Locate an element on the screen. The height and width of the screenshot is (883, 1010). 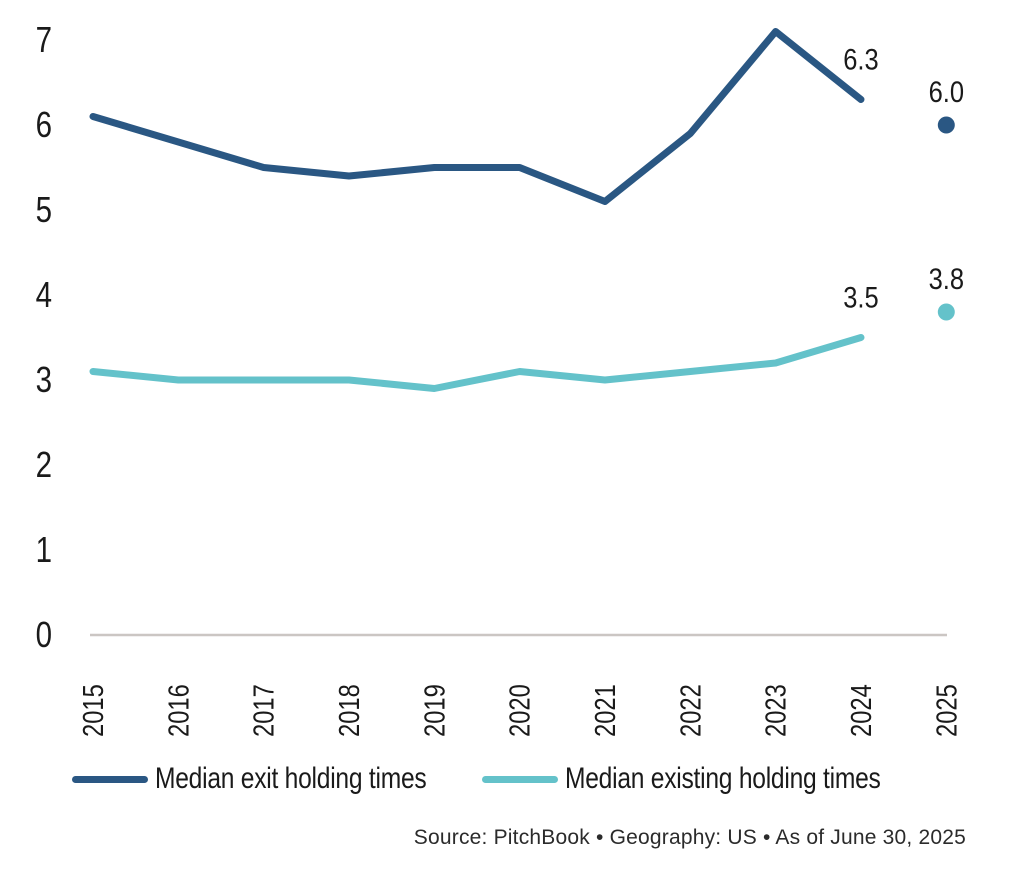
y-axis-tick-label: 3 is located at coordinates (44, 379).